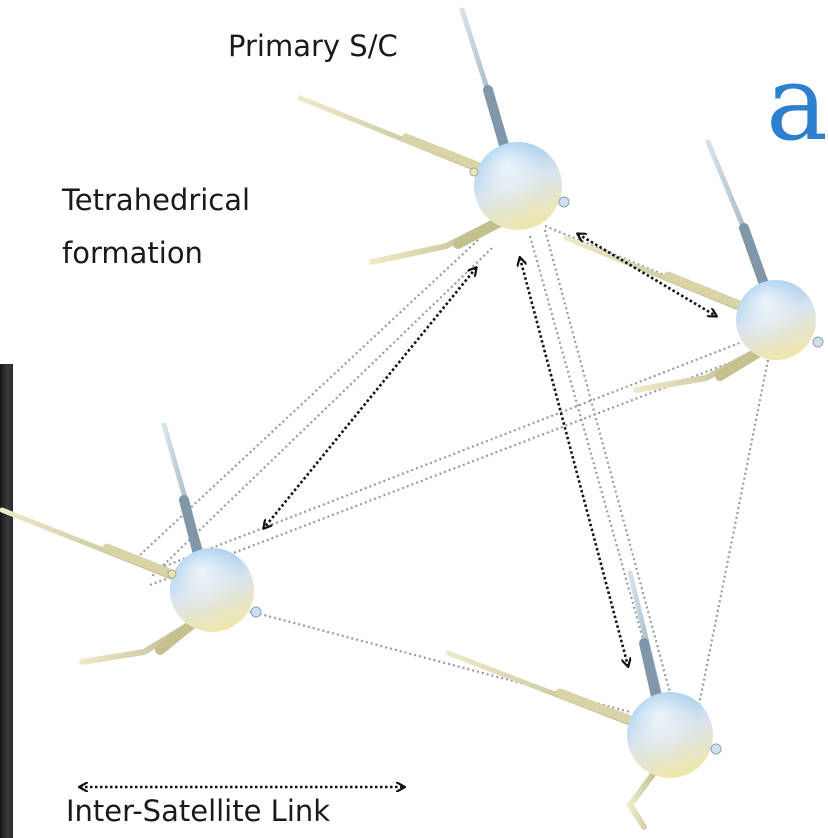 This screenshot has width=828, height=838. Describe the element at coordinates (370, 398) in the screenshot. I see `isl-primary-left` at that location.